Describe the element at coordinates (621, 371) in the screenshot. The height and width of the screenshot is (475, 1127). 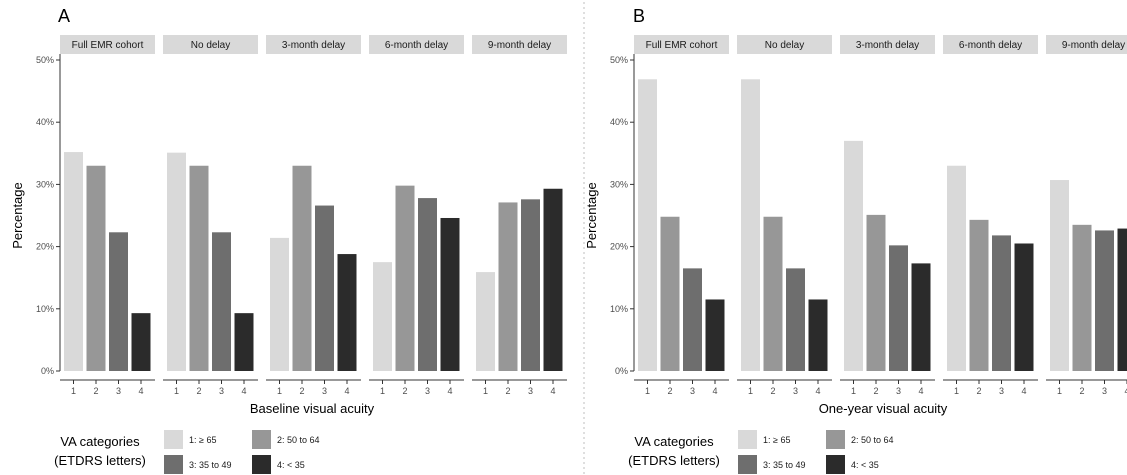
I see `y-tick-label: 0%` at that location.